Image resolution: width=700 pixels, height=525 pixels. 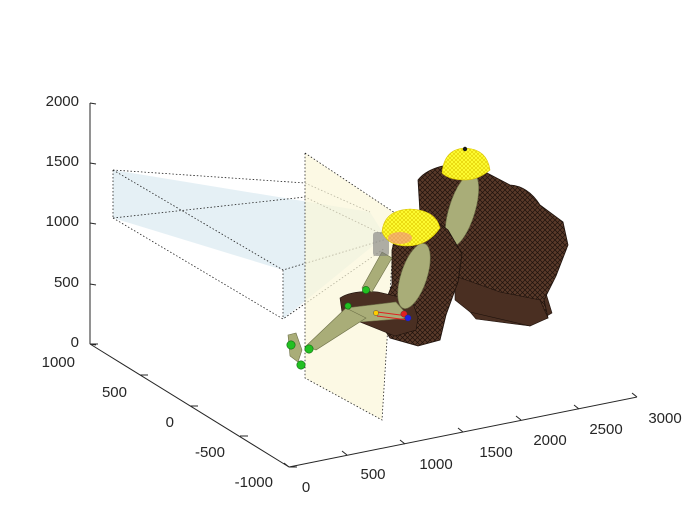 I want to click on y-tick-label: -500, so click(x=210, y=452).